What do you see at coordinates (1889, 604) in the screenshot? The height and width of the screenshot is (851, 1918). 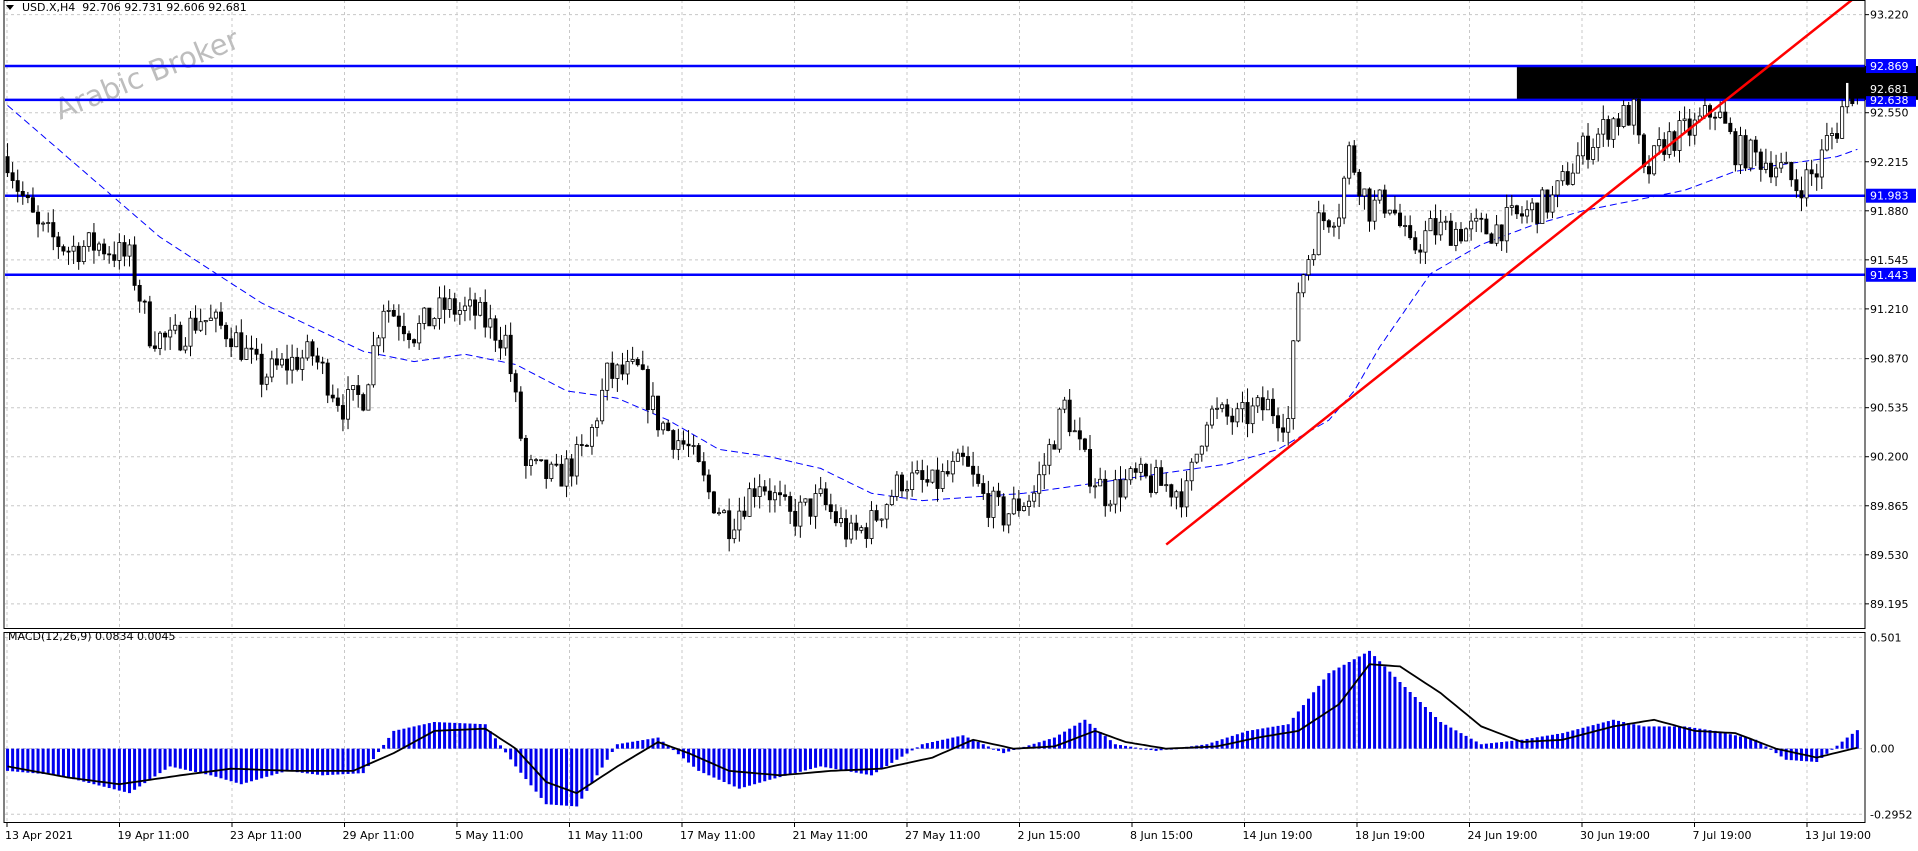 I see `price-tick-label: 89.195` at bounding box center [1889, 604].